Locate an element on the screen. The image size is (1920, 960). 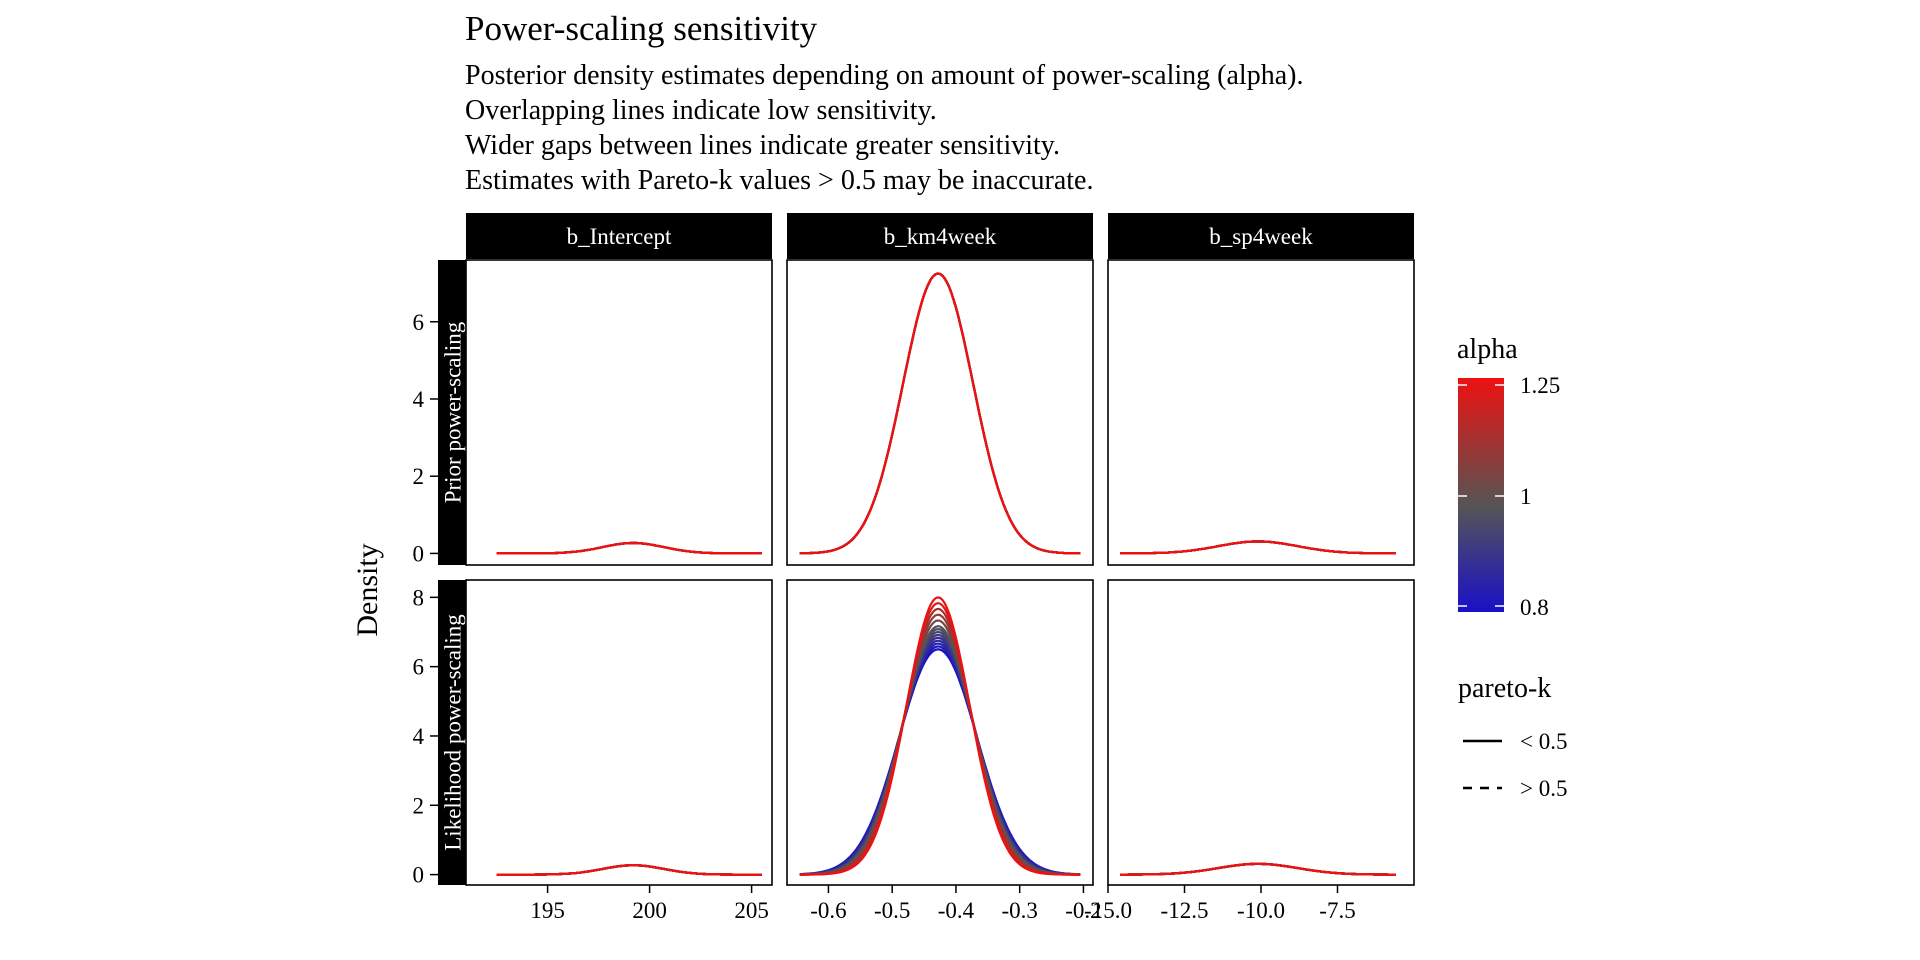
alpha-legend-title: alpha is located at coordinates (1487, 349).